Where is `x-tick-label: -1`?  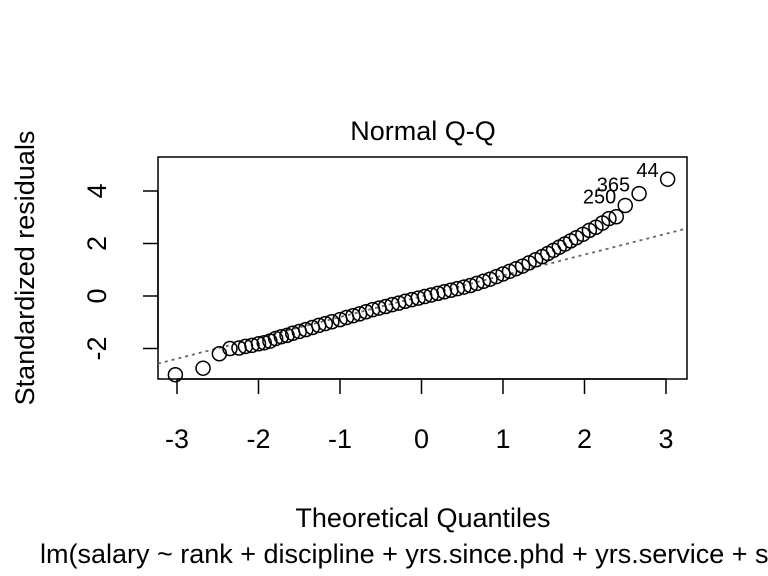 x-tick-label: -1 is located at coordinates (340, 439).